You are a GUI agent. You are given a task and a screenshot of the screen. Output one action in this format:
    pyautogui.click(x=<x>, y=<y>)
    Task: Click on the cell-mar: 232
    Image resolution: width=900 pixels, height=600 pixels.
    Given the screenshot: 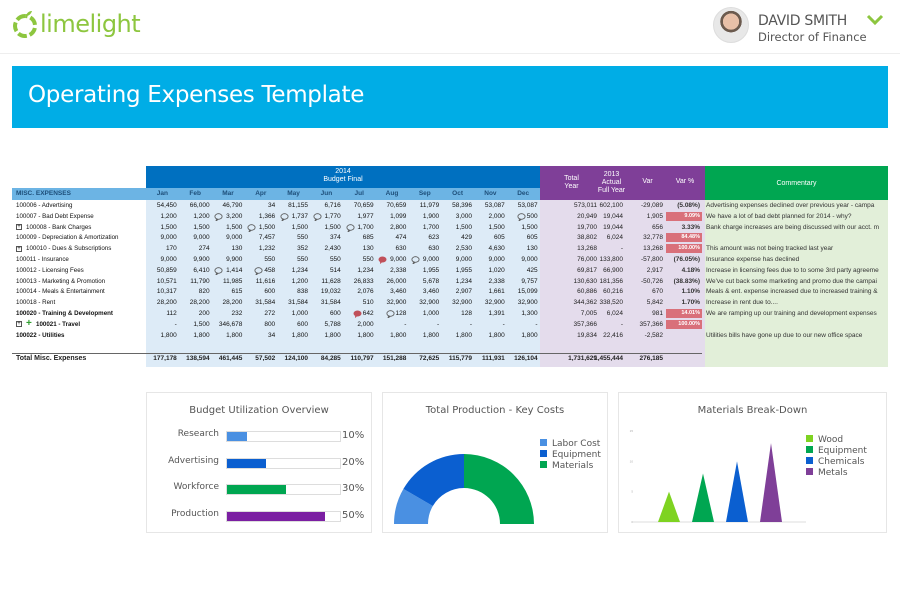 What is the action you would take?
    pyautogui.click(x=237, y=313)
    